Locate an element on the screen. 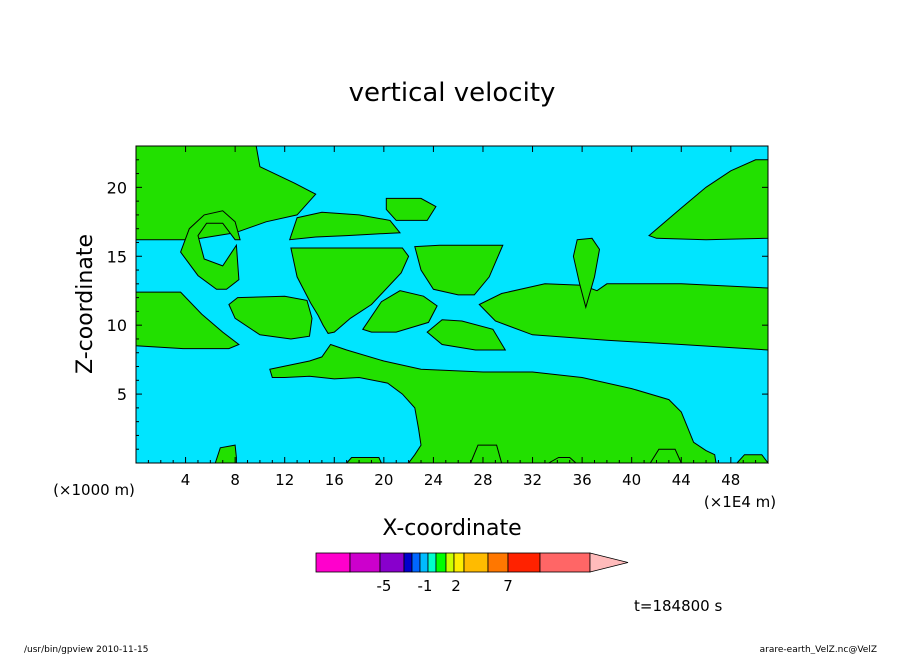  x-tick-label: 28 is located at coordinates (482, 480).